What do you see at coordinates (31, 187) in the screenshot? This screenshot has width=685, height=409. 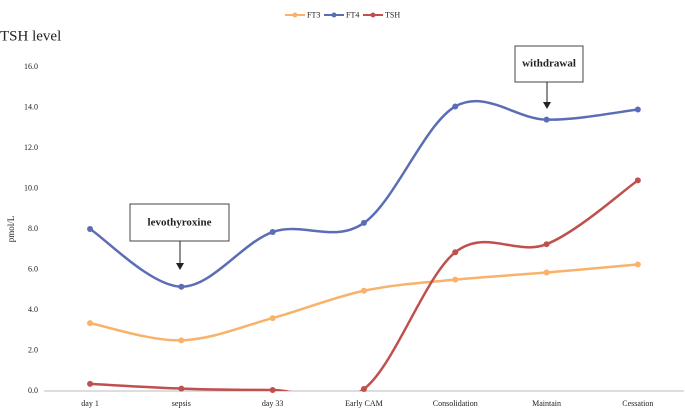 I see `y-tick-label: 10.0` at bounding box center [31, 187].